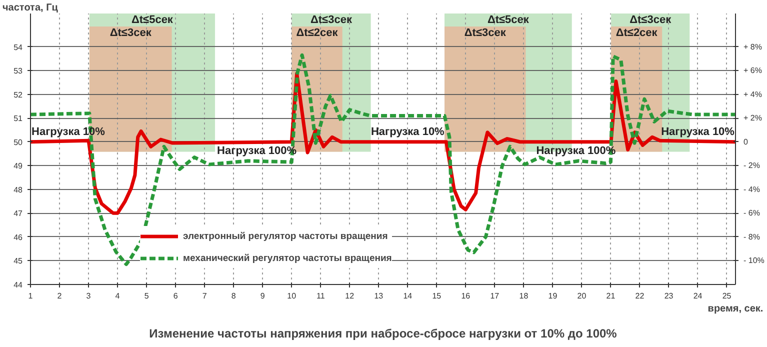 Image resolution: width=767 pixels, height=347 pixels. What do you see at coordinates (321, 296) in the screenshot?
I see `x-tick-label: 11` at bounding box center [321, 296].